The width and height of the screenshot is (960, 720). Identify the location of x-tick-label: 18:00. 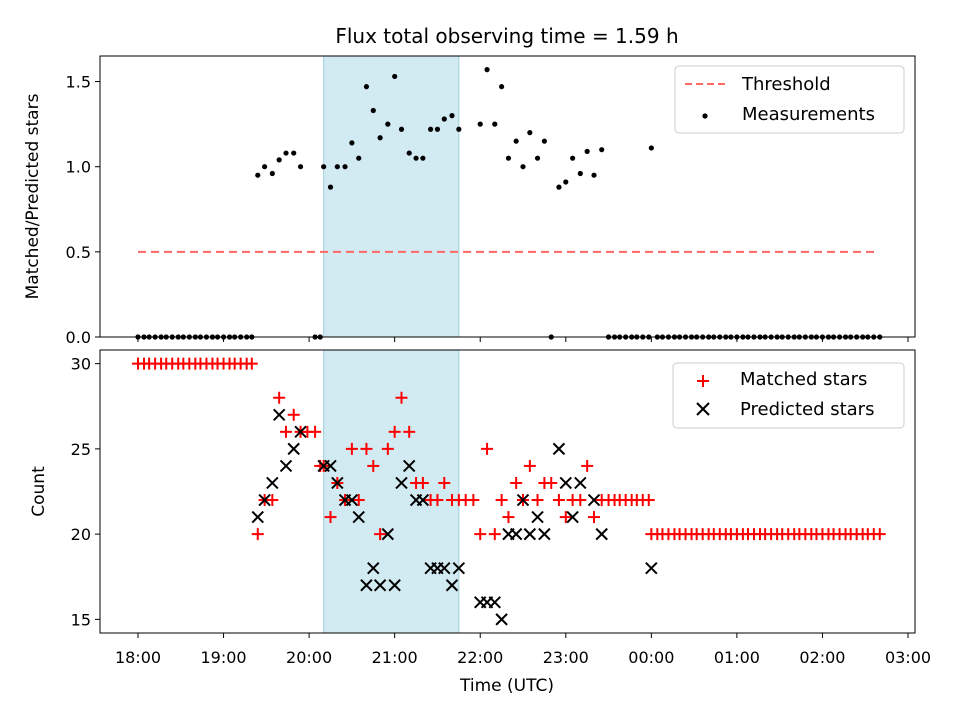
(138, 657).